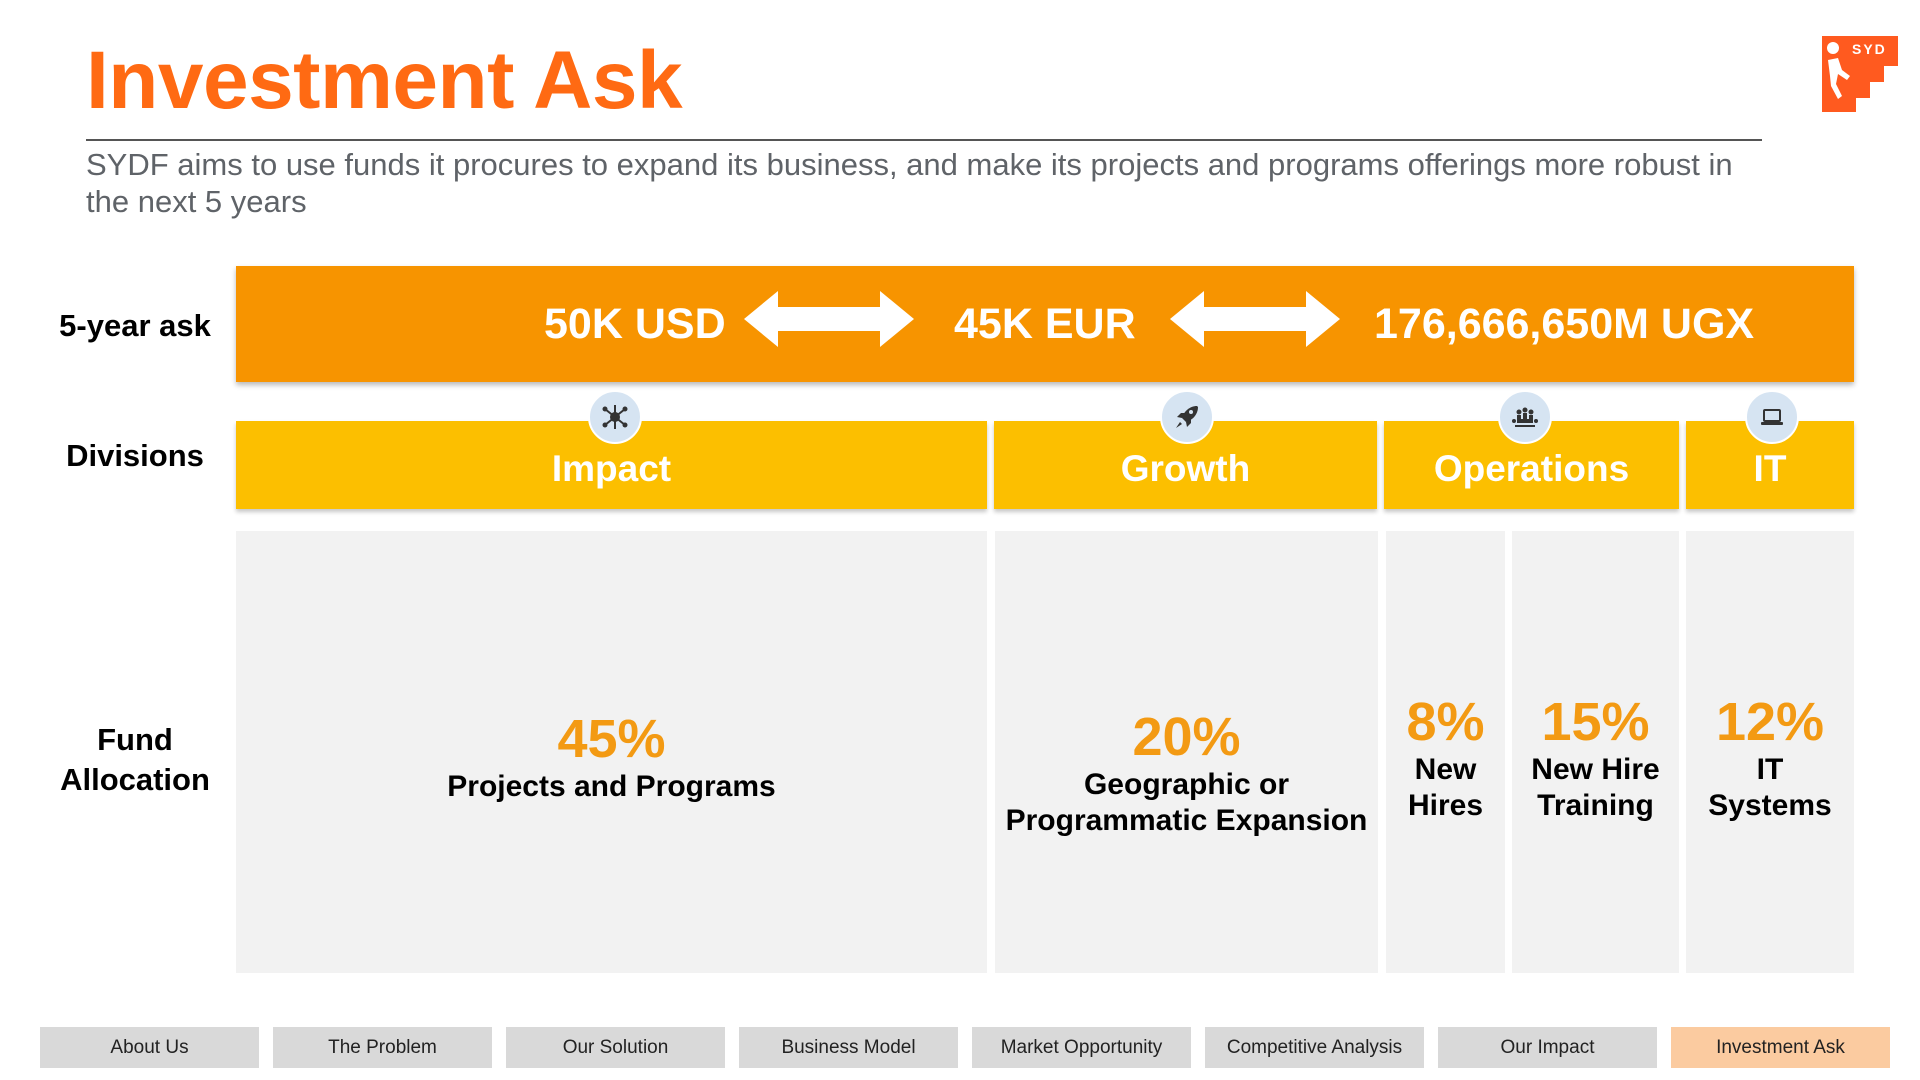  I want to click on allocation-label: Training, so click(1595, 805).